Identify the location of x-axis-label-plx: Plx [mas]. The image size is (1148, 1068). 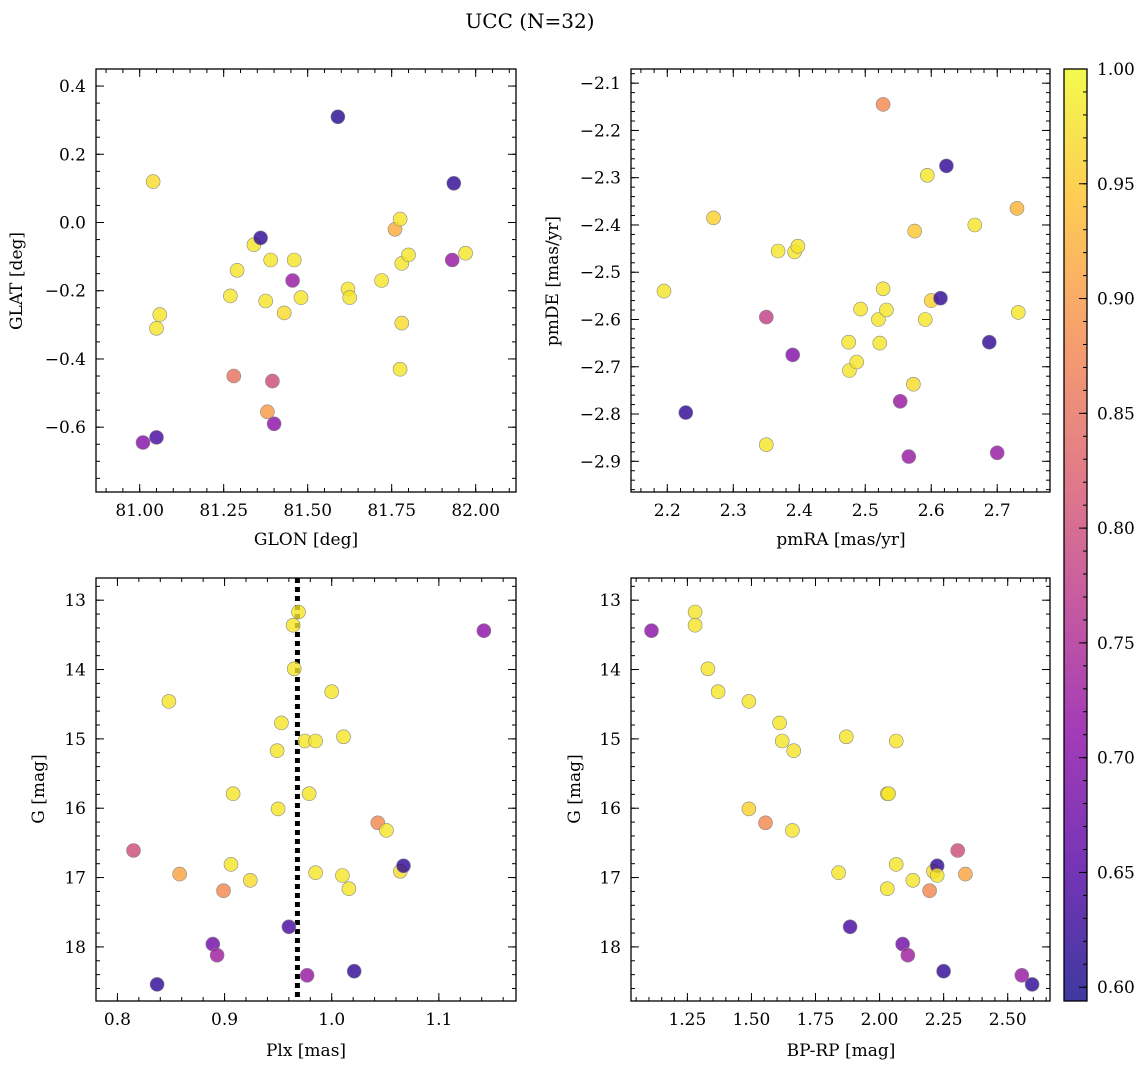
(306, 1051).